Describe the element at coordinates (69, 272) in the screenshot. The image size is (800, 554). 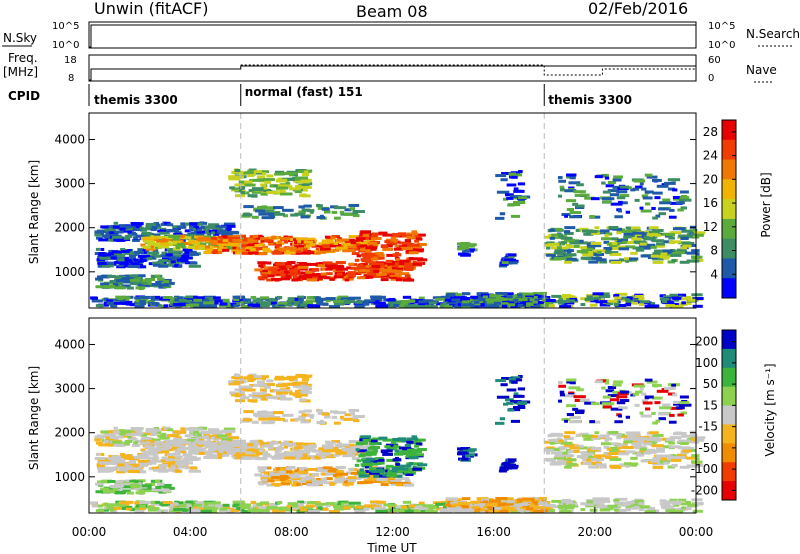
I see `y-tick-label: 1000` at that location.